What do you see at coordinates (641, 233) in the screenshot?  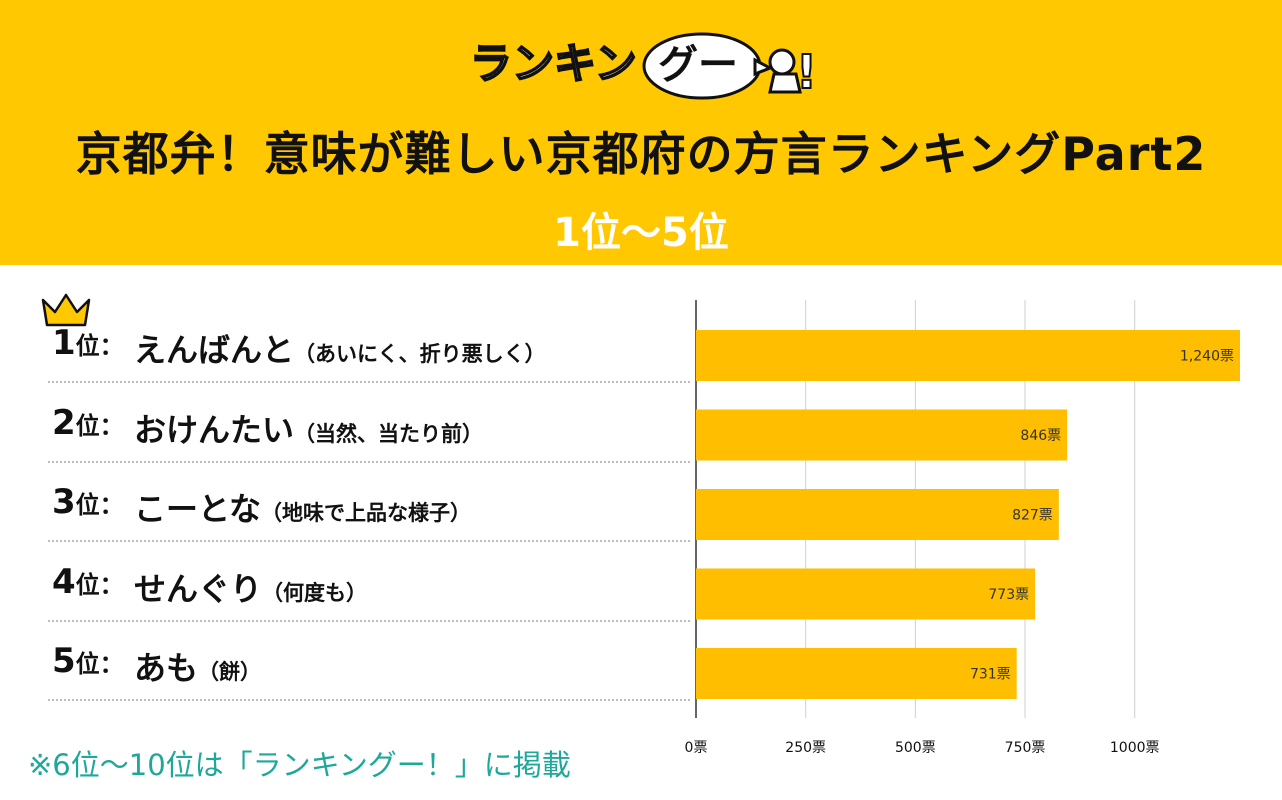 I see `page-subtitle: 1位〜5位` at bounding box center [641, 233].